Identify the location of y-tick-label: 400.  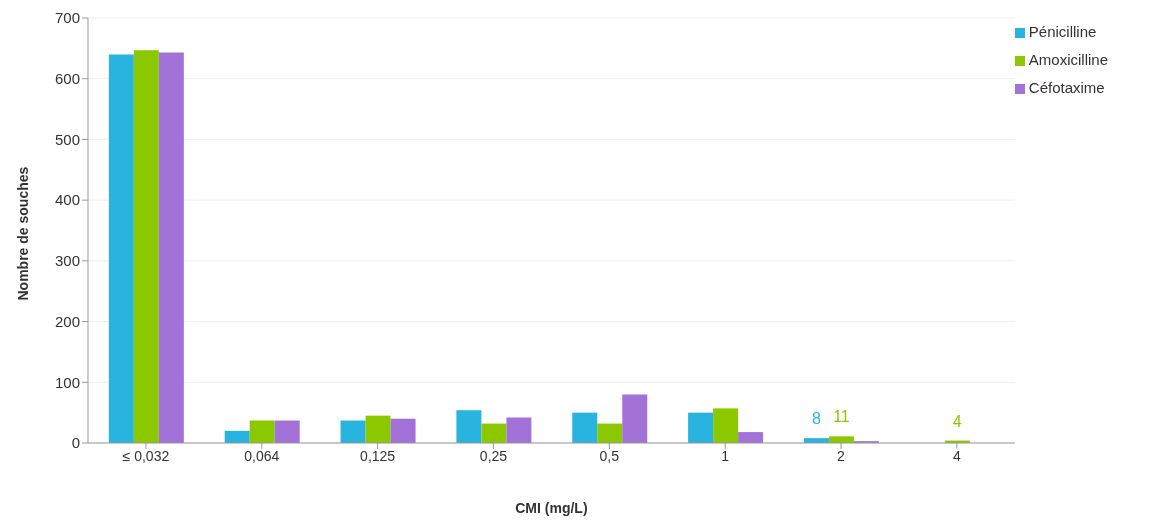
(67, 200).